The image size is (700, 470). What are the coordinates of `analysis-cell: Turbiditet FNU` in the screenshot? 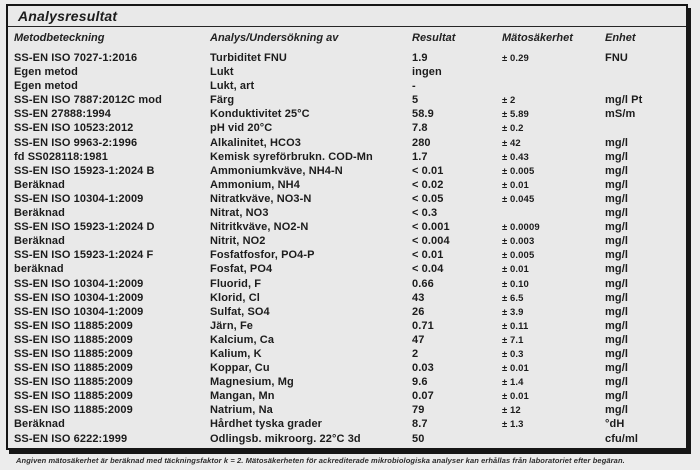 It's located at (248, 58).